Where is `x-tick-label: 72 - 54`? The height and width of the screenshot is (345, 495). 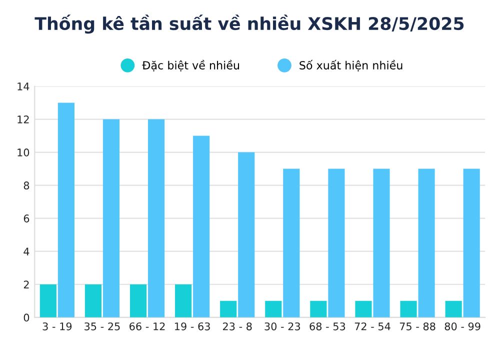
x-tick-label: 72 - 54 is located at coordinates (372, 326).